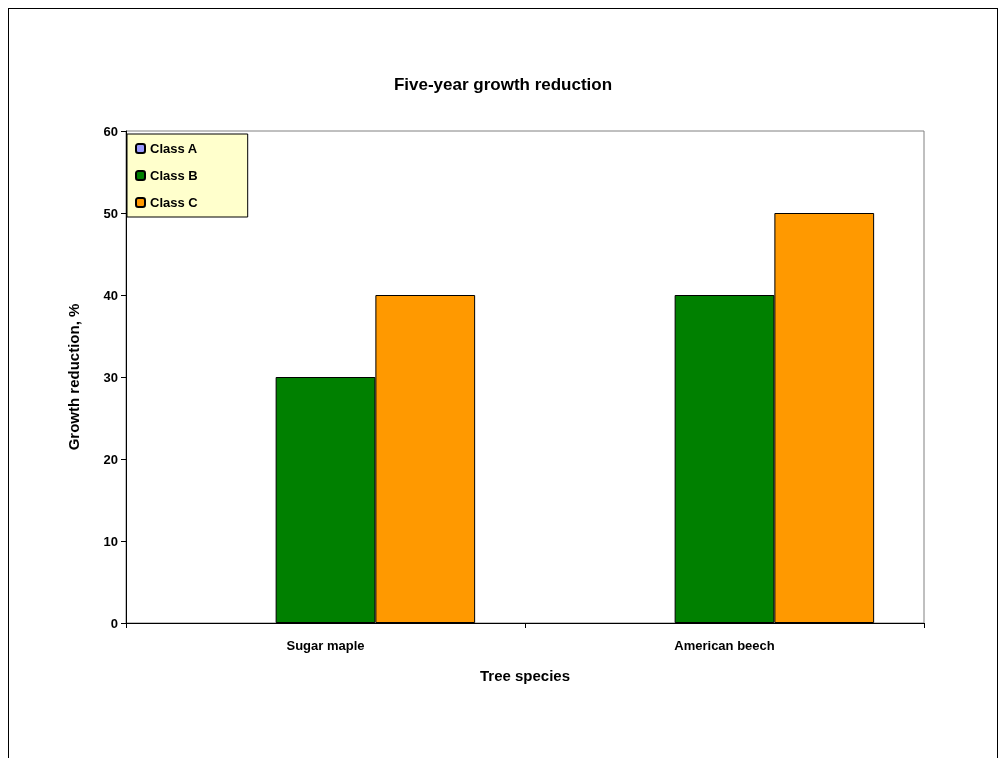 Image resolution: width=1005 pixels, height=759 pixels. What do you see at coordinates (114, 623) in the screenshot?
I see `y-tick-label: 0` at bounding box center [114, 623].